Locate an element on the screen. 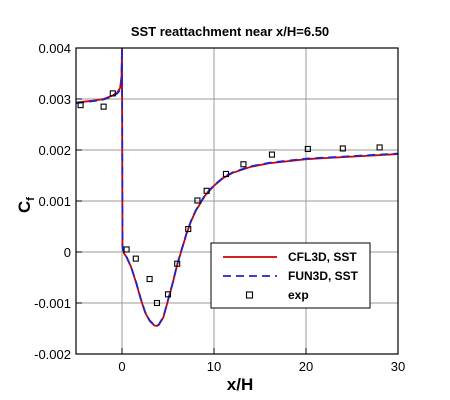  y-axis-label-subscript: f is located at coordinates (31, 199).